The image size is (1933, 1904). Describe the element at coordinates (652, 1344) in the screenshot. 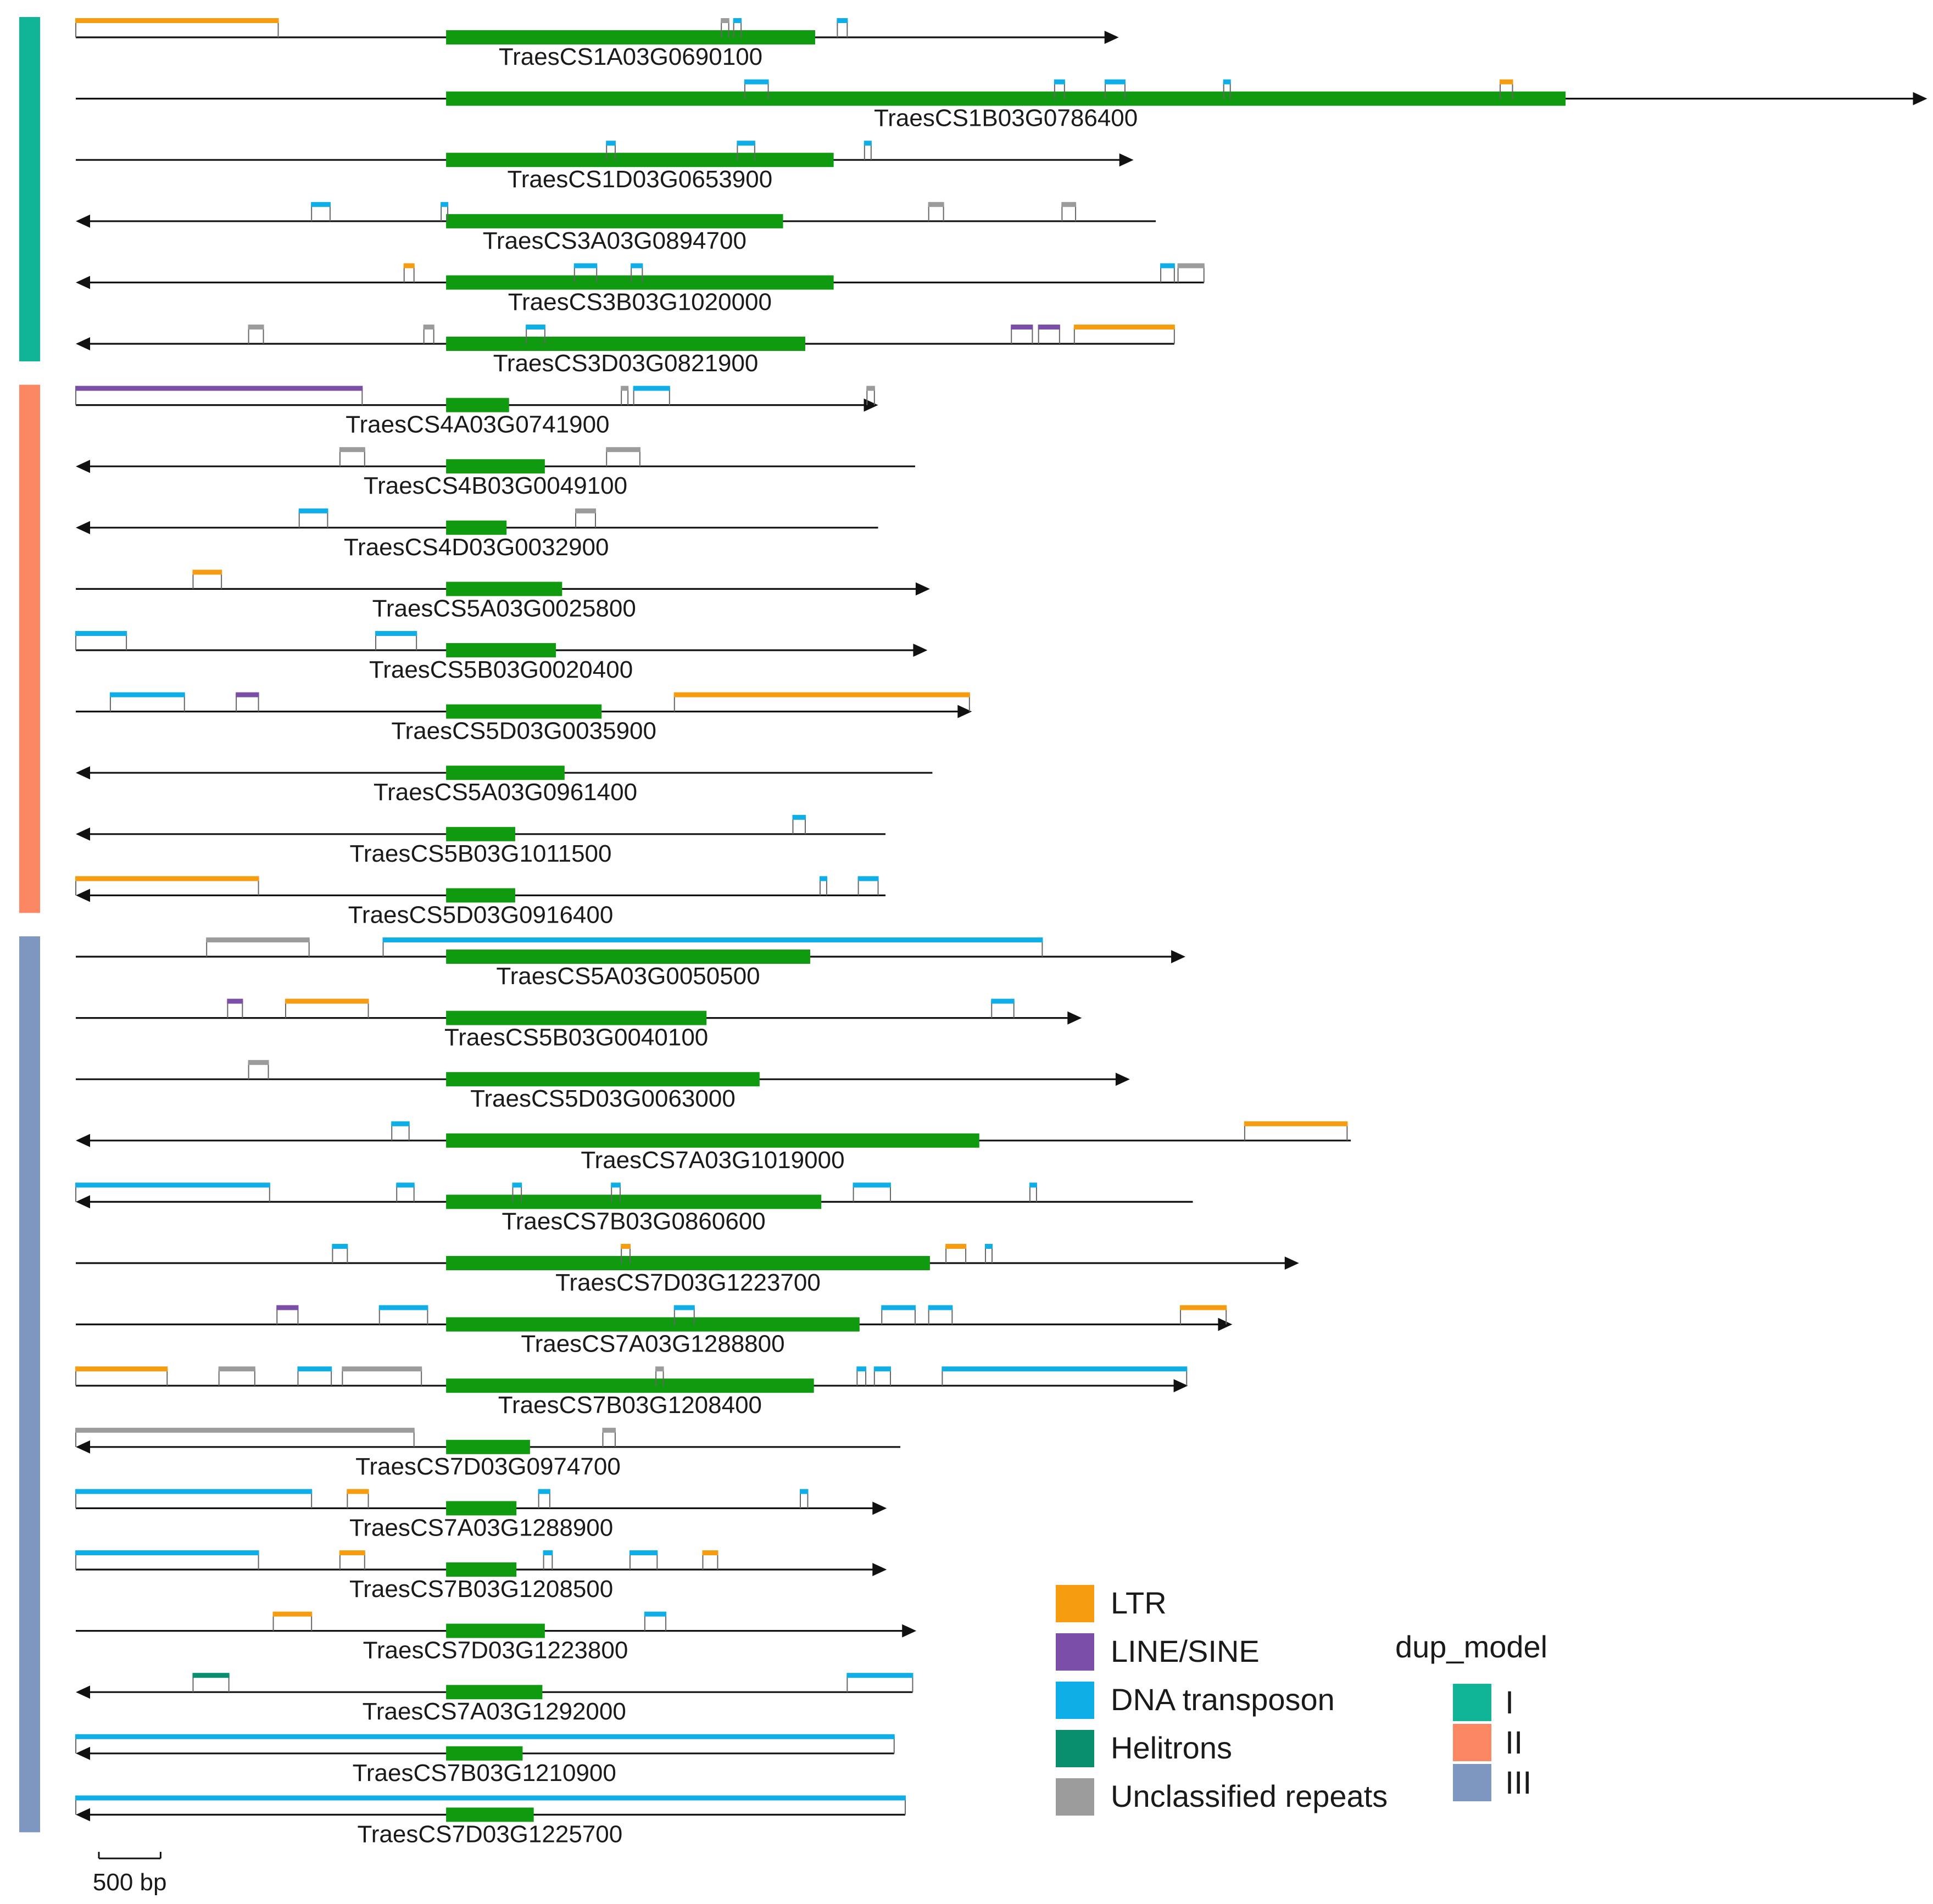

I see `gene-name: TraesCS7A03G1288800` at that location.